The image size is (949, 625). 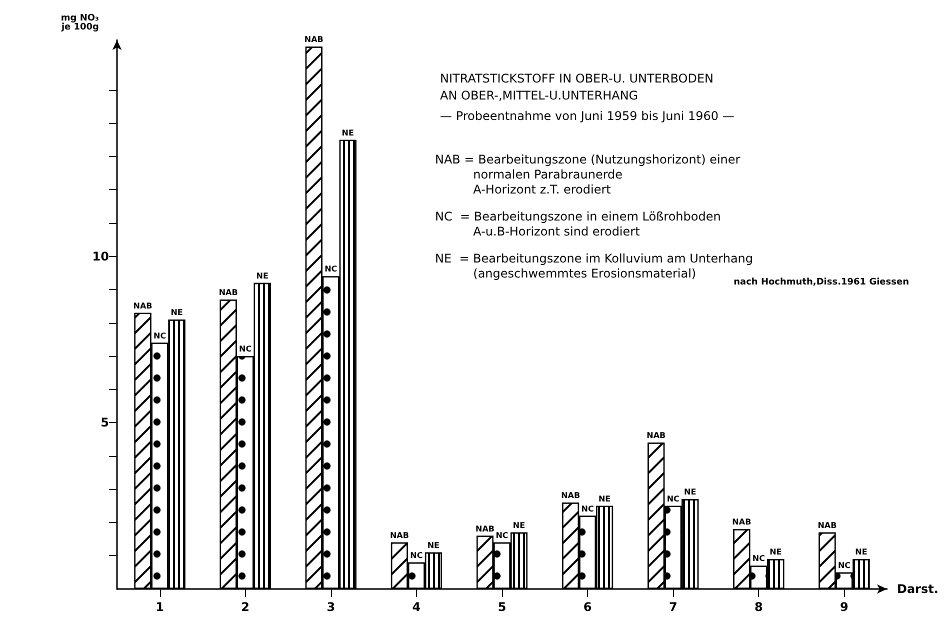 What do you see at coordinates (416, 607) in the screenshot?
I see `x-tick-label: 4` at bounding box center [416, 607].